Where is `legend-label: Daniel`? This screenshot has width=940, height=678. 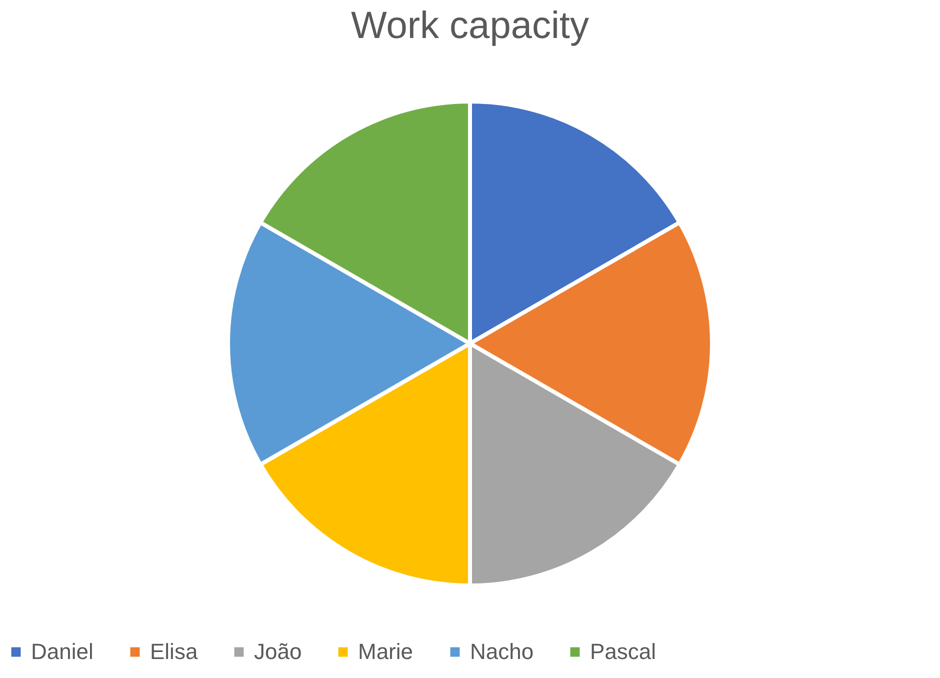
legend-label: Daniel is located at coordinates (62, 651).